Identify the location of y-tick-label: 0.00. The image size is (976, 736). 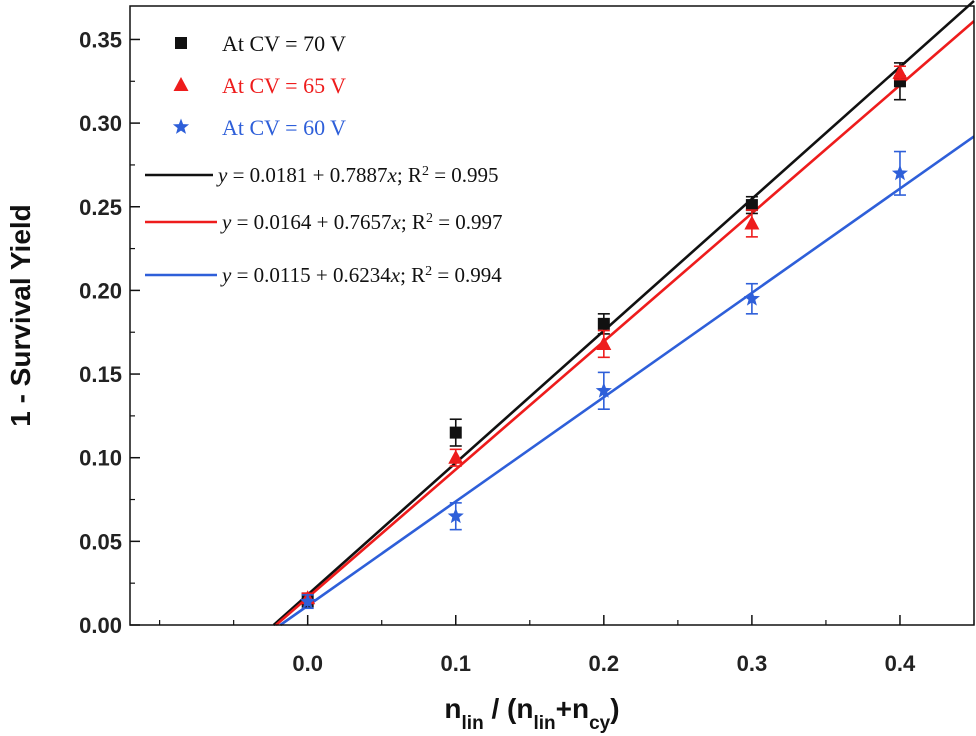
(100, 625).